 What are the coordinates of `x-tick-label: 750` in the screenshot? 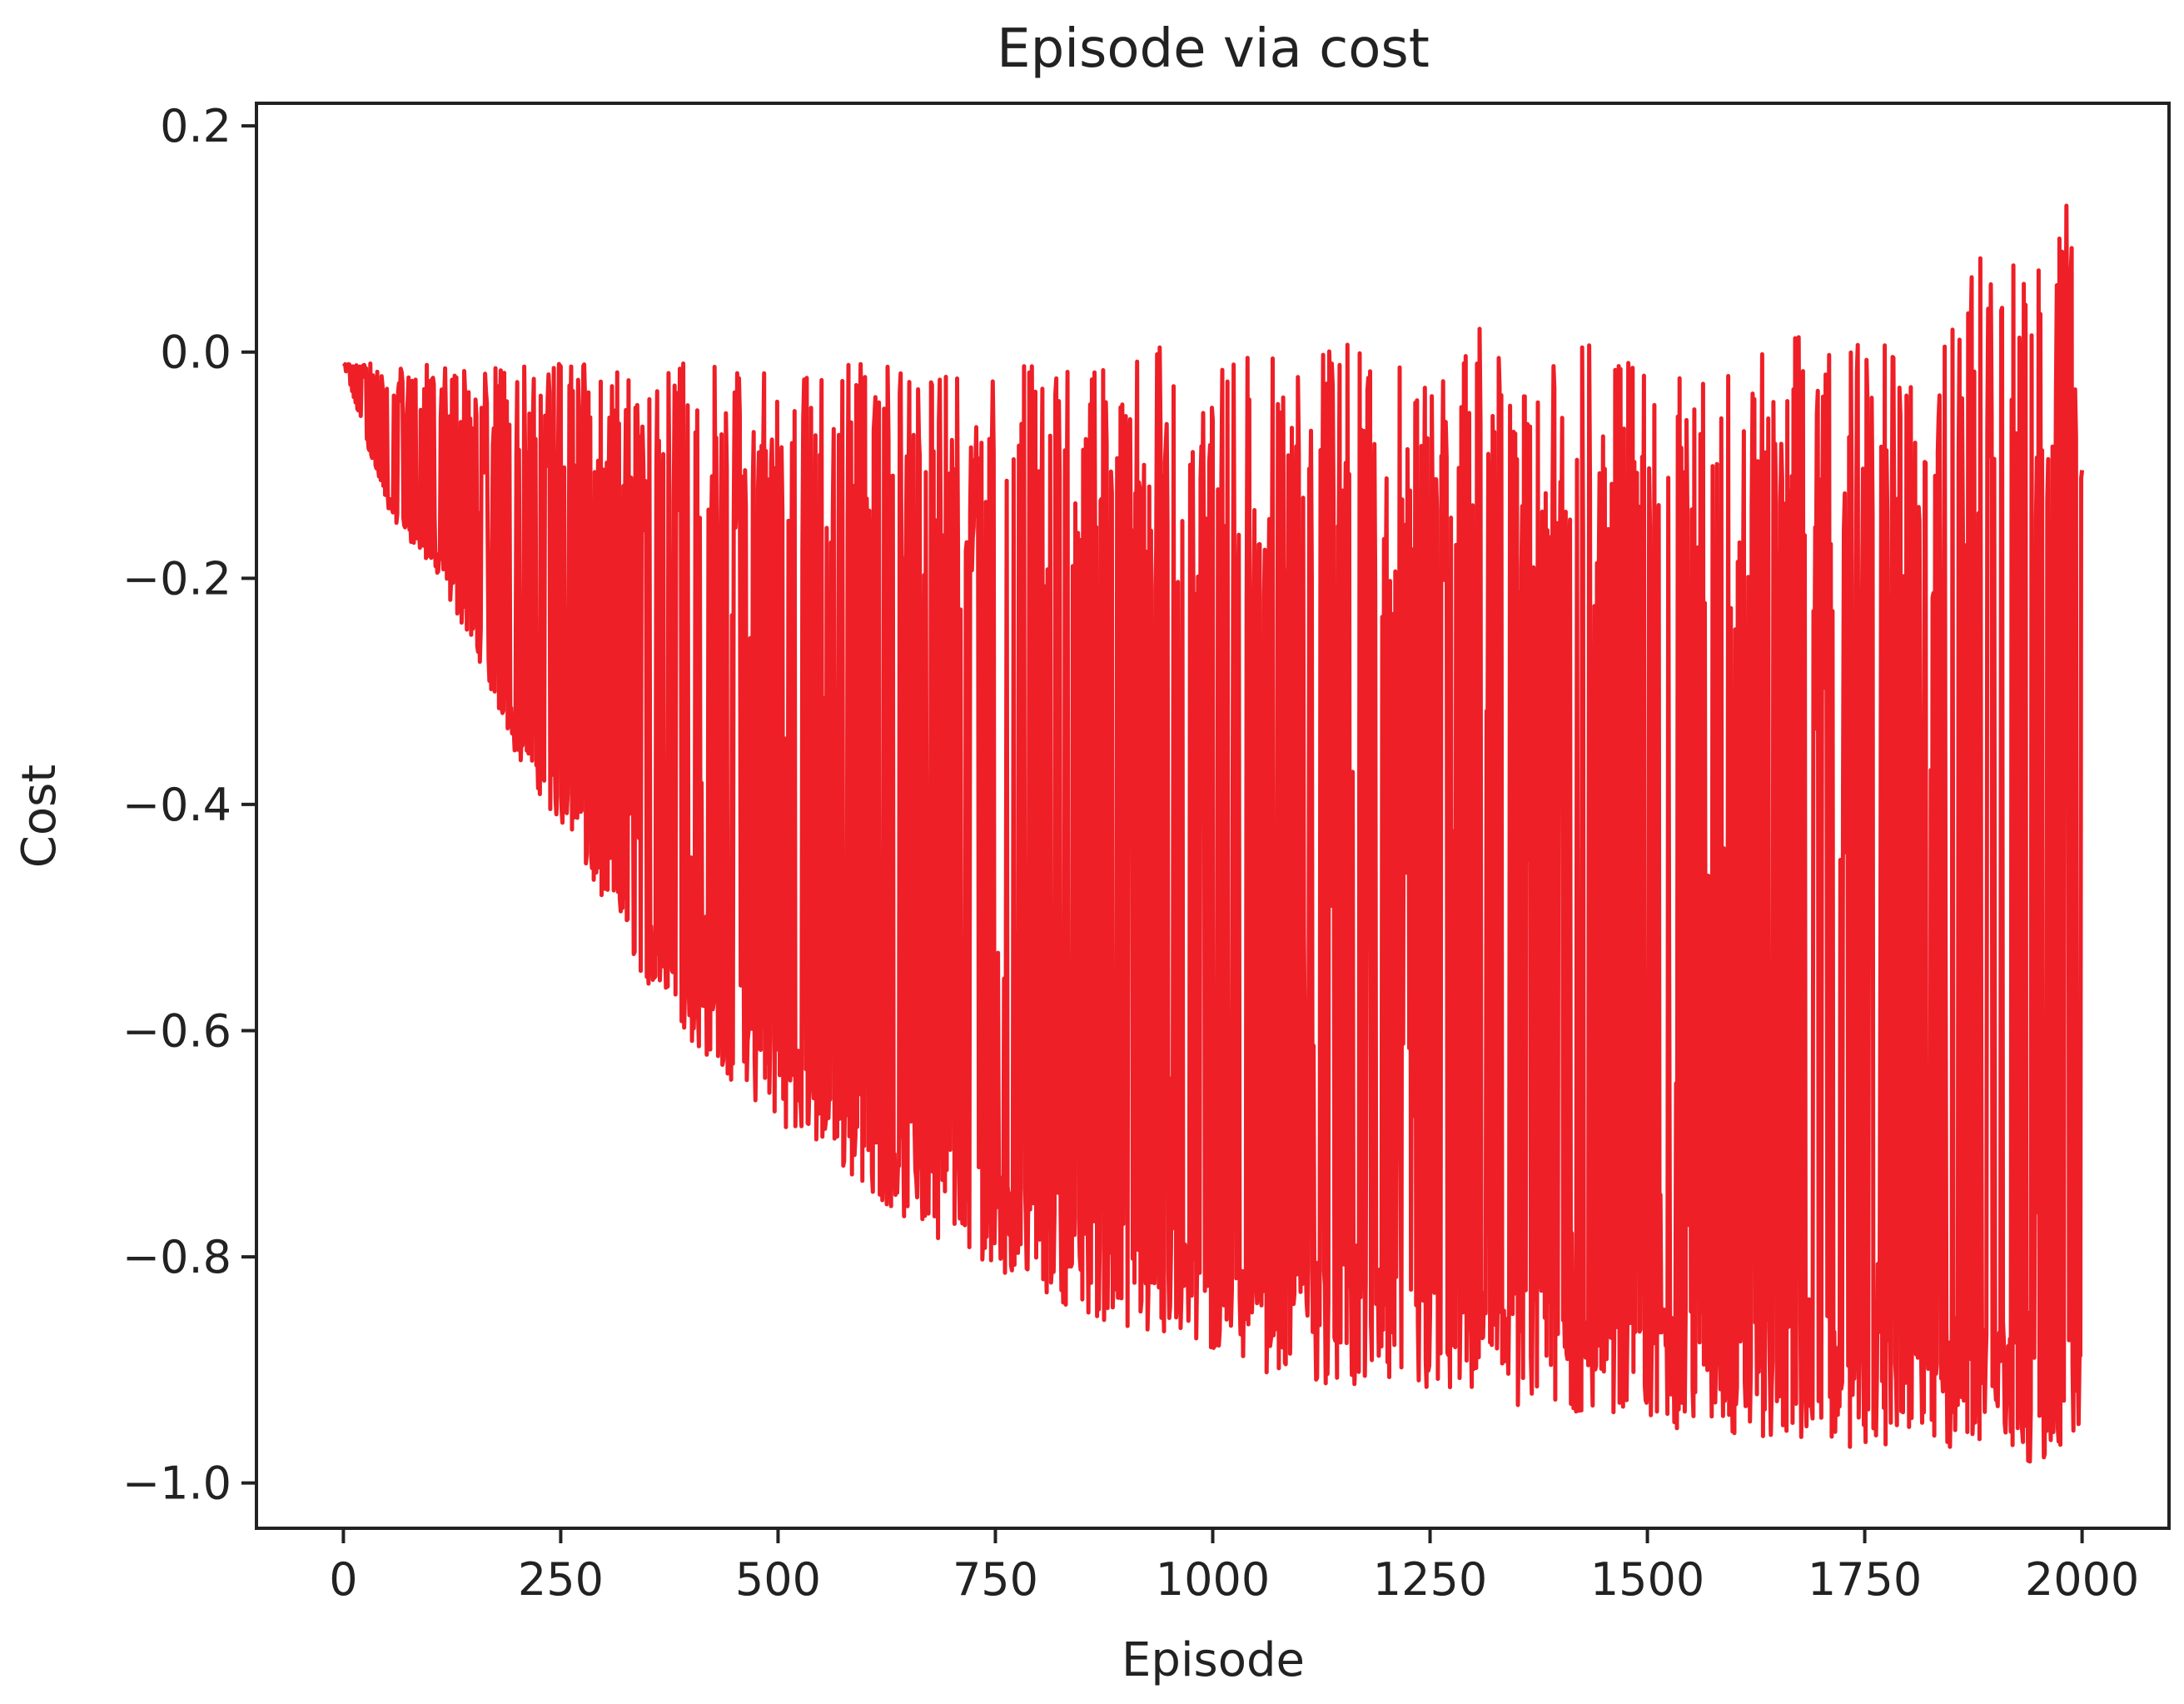 It's located at (995, 1580).